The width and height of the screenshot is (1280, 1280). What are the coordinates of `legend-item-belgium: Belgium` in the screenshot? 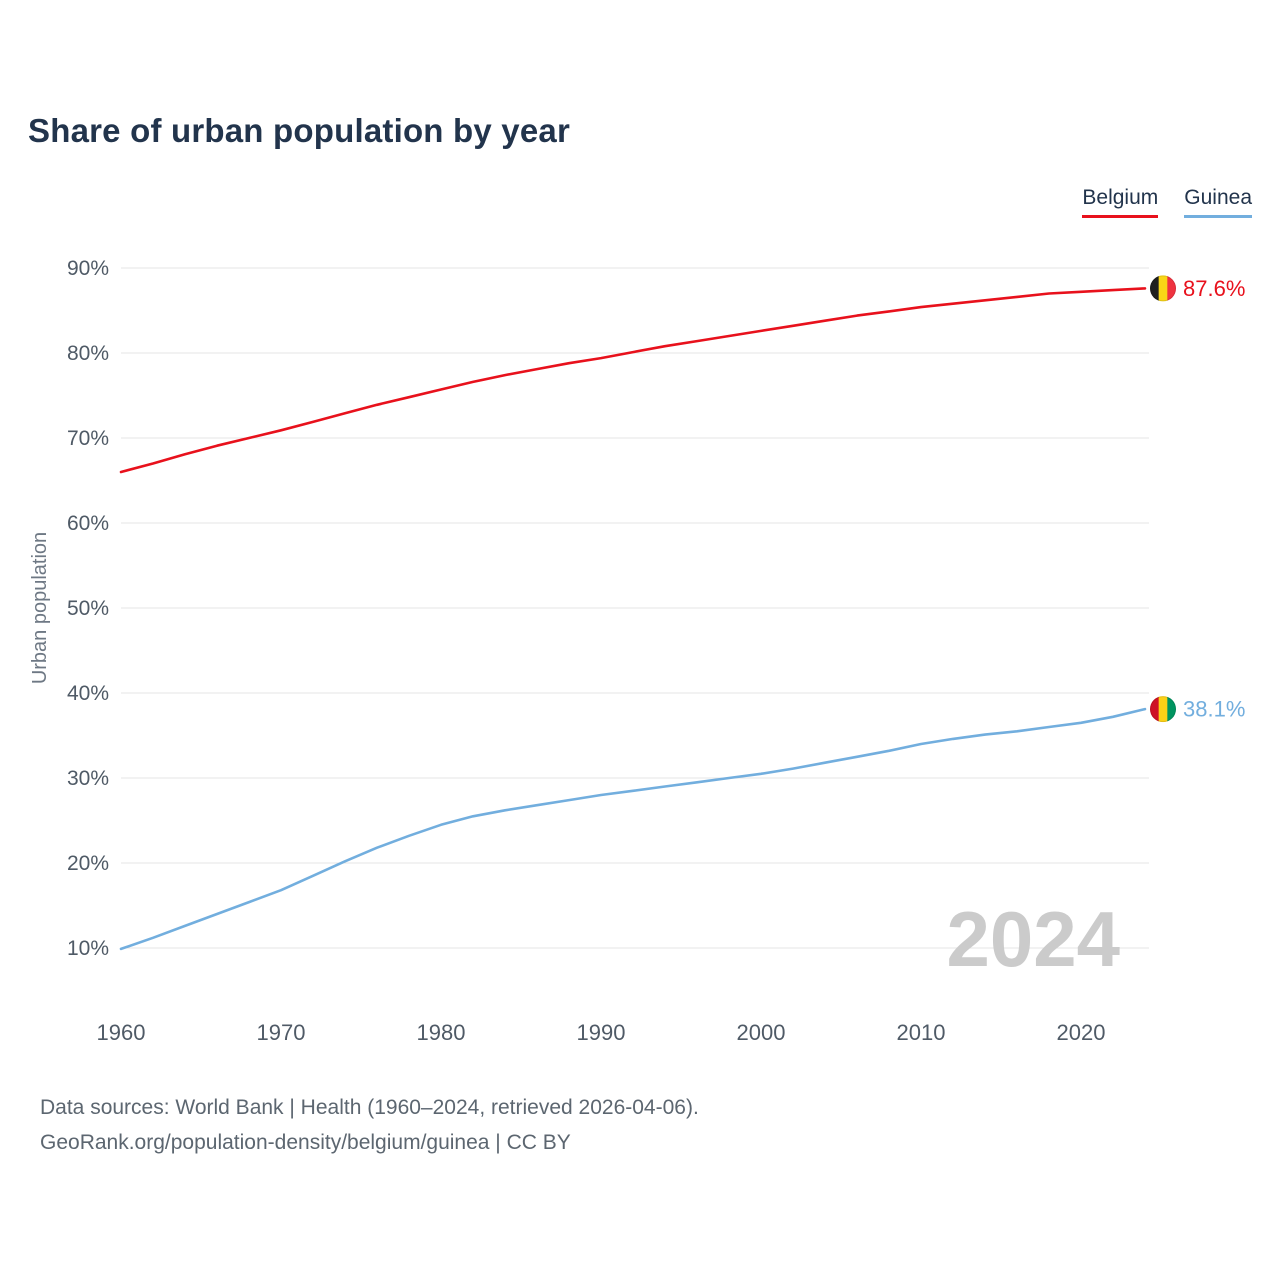 It's located at (1120, 202).